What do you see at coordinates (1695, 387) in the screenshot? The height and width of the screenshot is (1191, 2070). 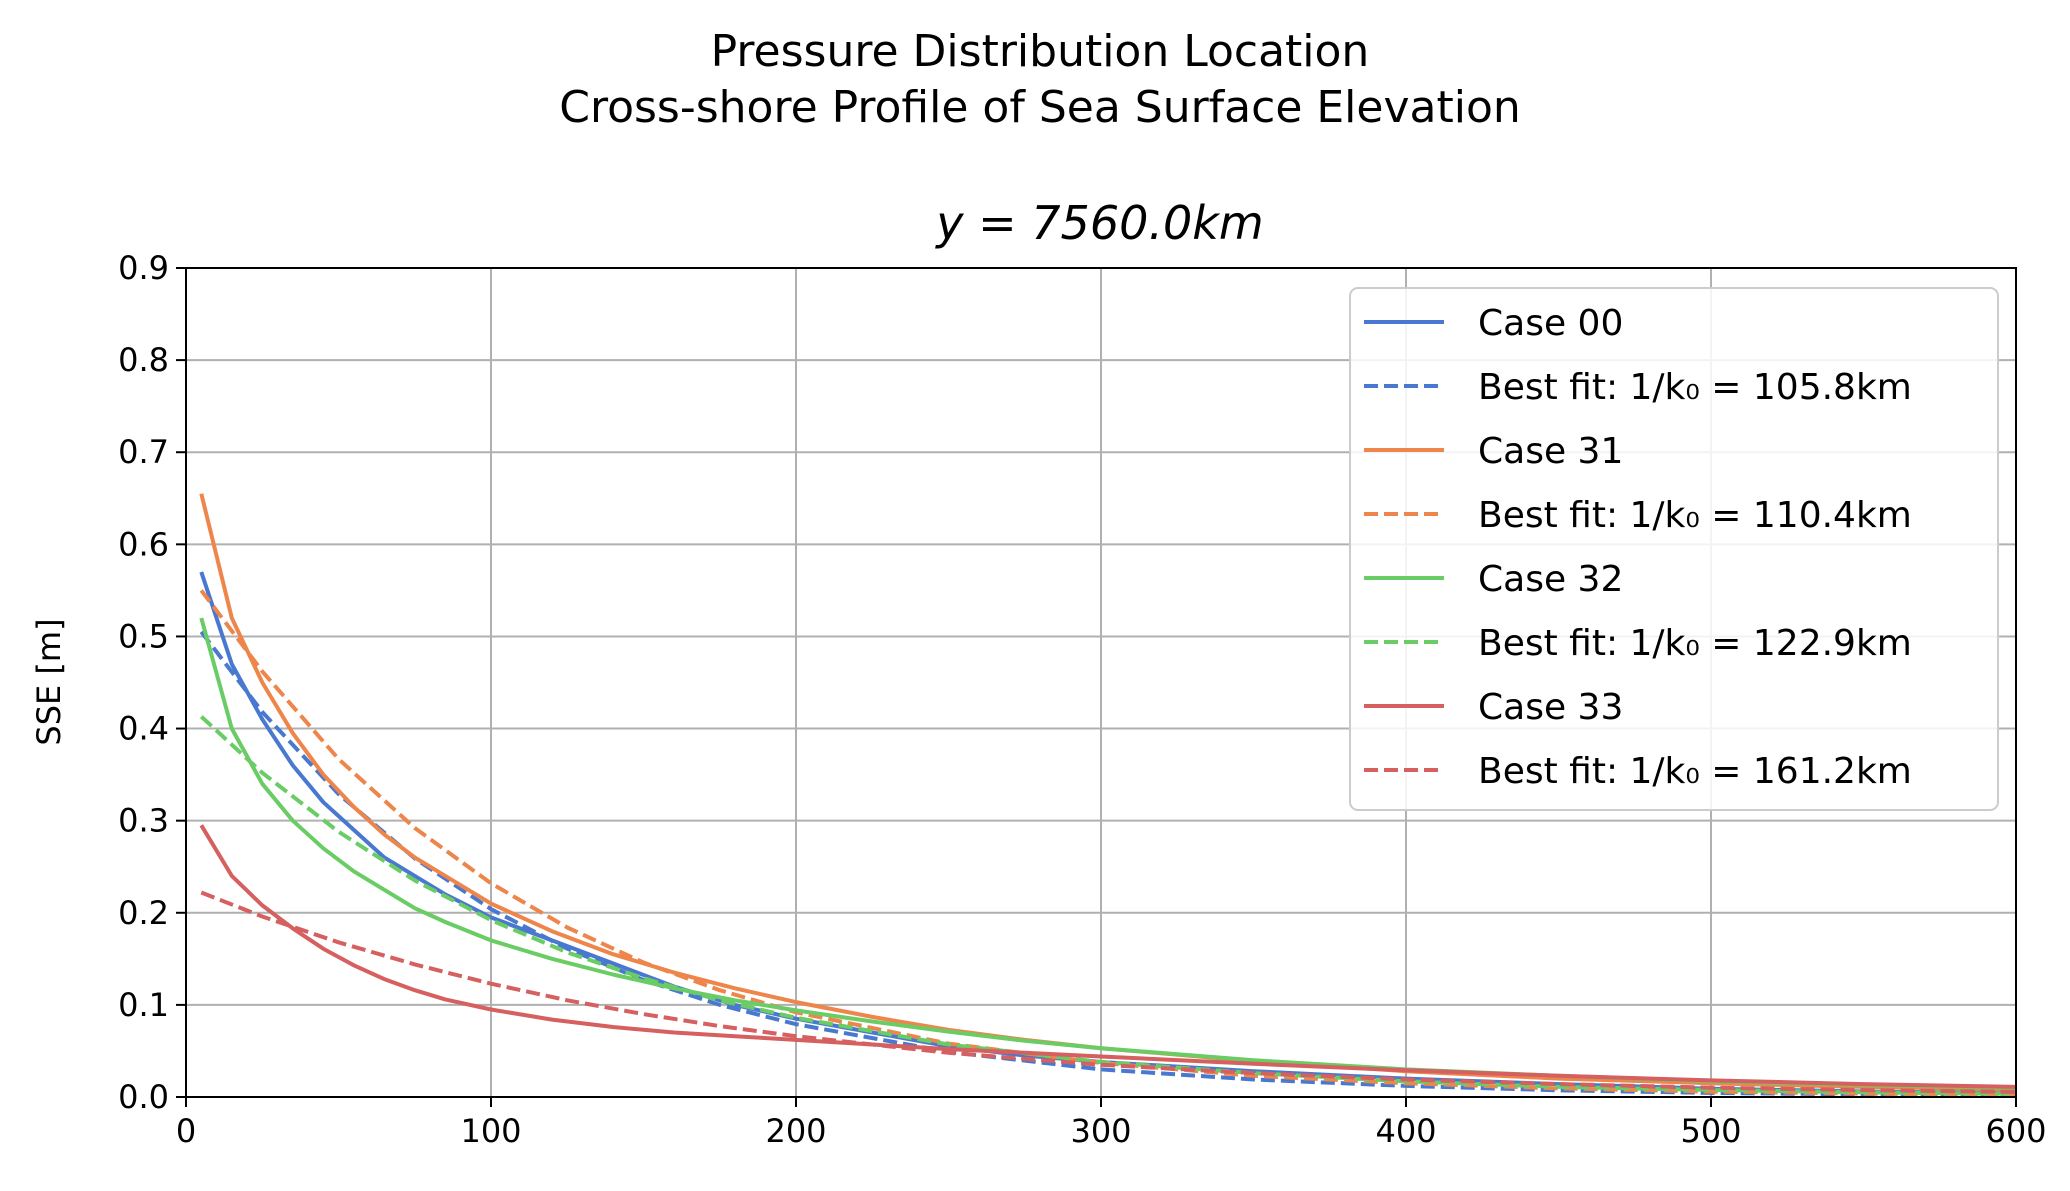 I see `legend-label: Best fit: 1/k₀ = 105.8km` at bounding box center [1695, 387].